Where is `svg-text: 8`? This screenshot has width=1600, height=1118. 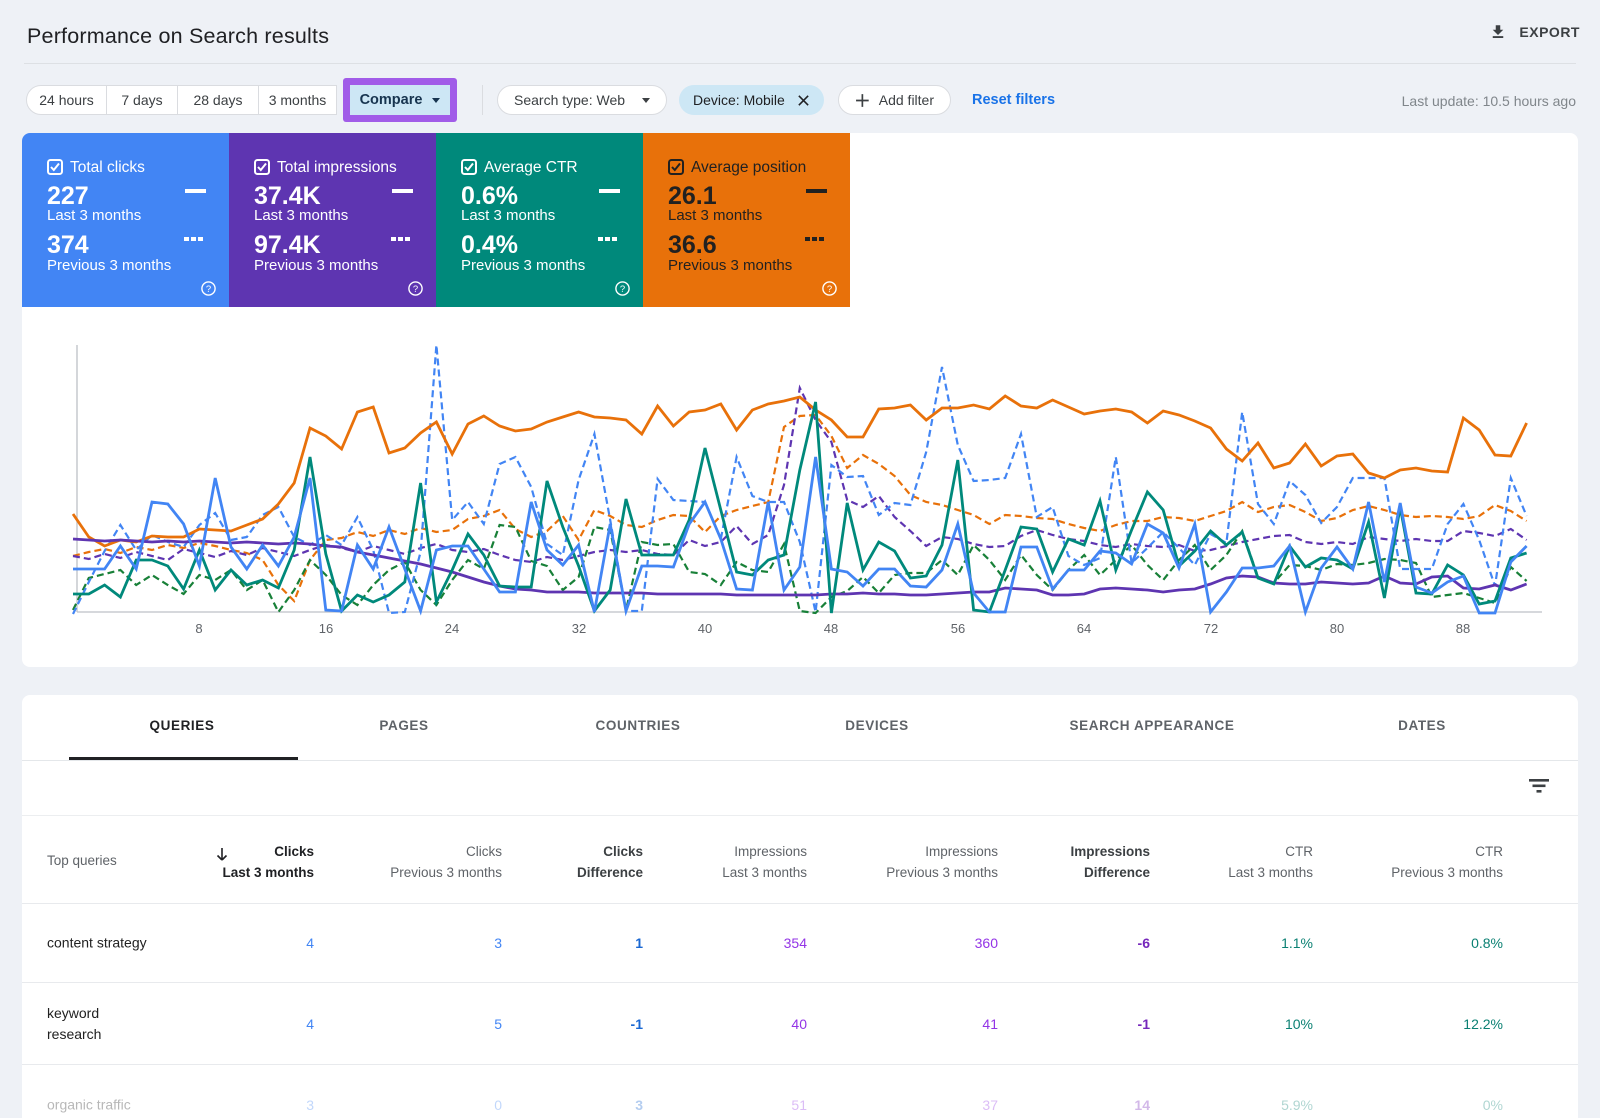 svg-text: 8 is located at coordinates (198, 628).